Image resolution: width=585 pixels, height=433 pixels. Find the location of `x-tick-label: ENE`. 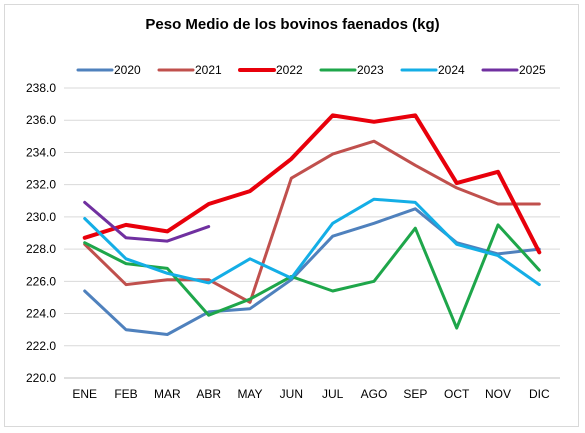

x-tick-label: ENE is located at coordinates (84, 394).